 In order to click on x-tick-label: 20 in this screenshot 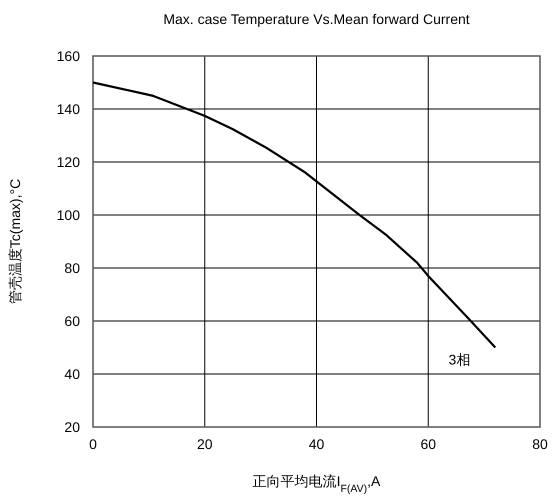, I will do `click(204, 444)`.